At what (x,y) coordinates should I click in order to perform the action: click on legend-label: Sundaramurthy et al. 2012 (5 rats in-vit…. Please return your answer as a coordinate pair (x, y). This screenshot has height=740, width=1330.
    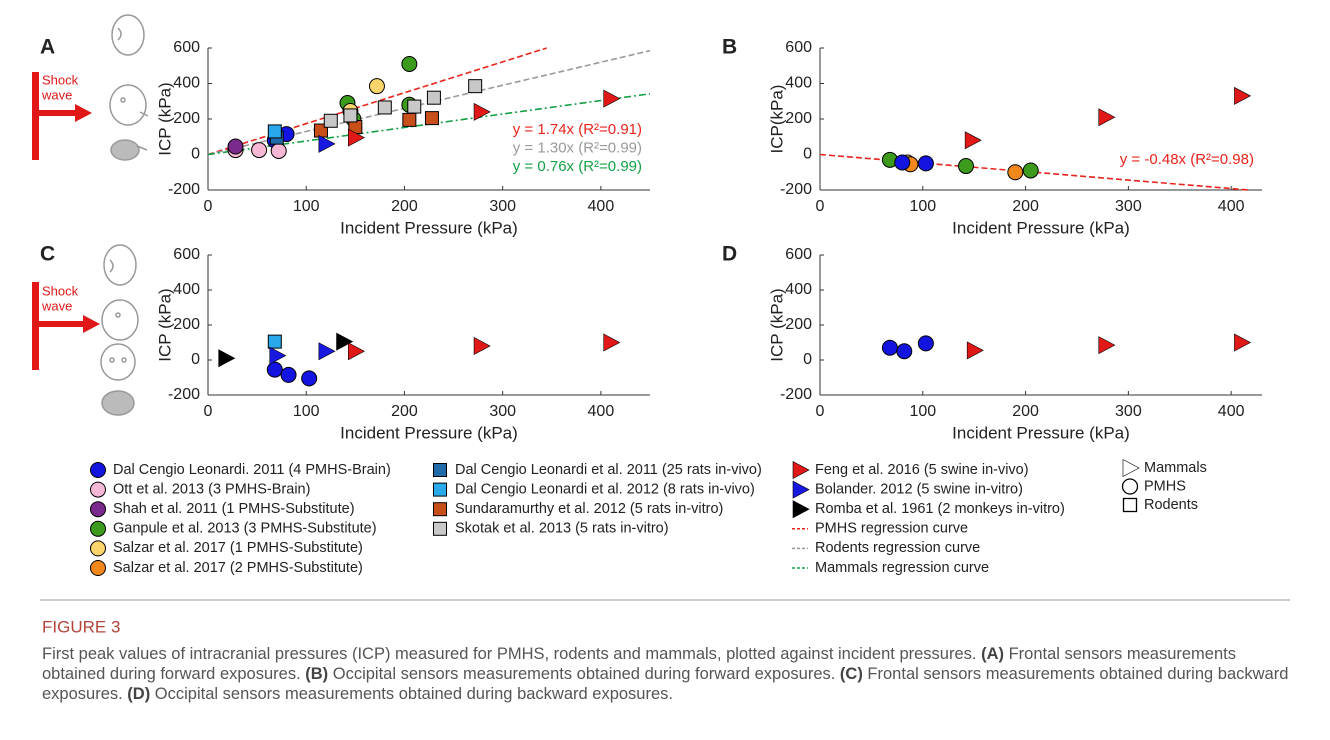
    Looking at the image, I should click on (589, 509).